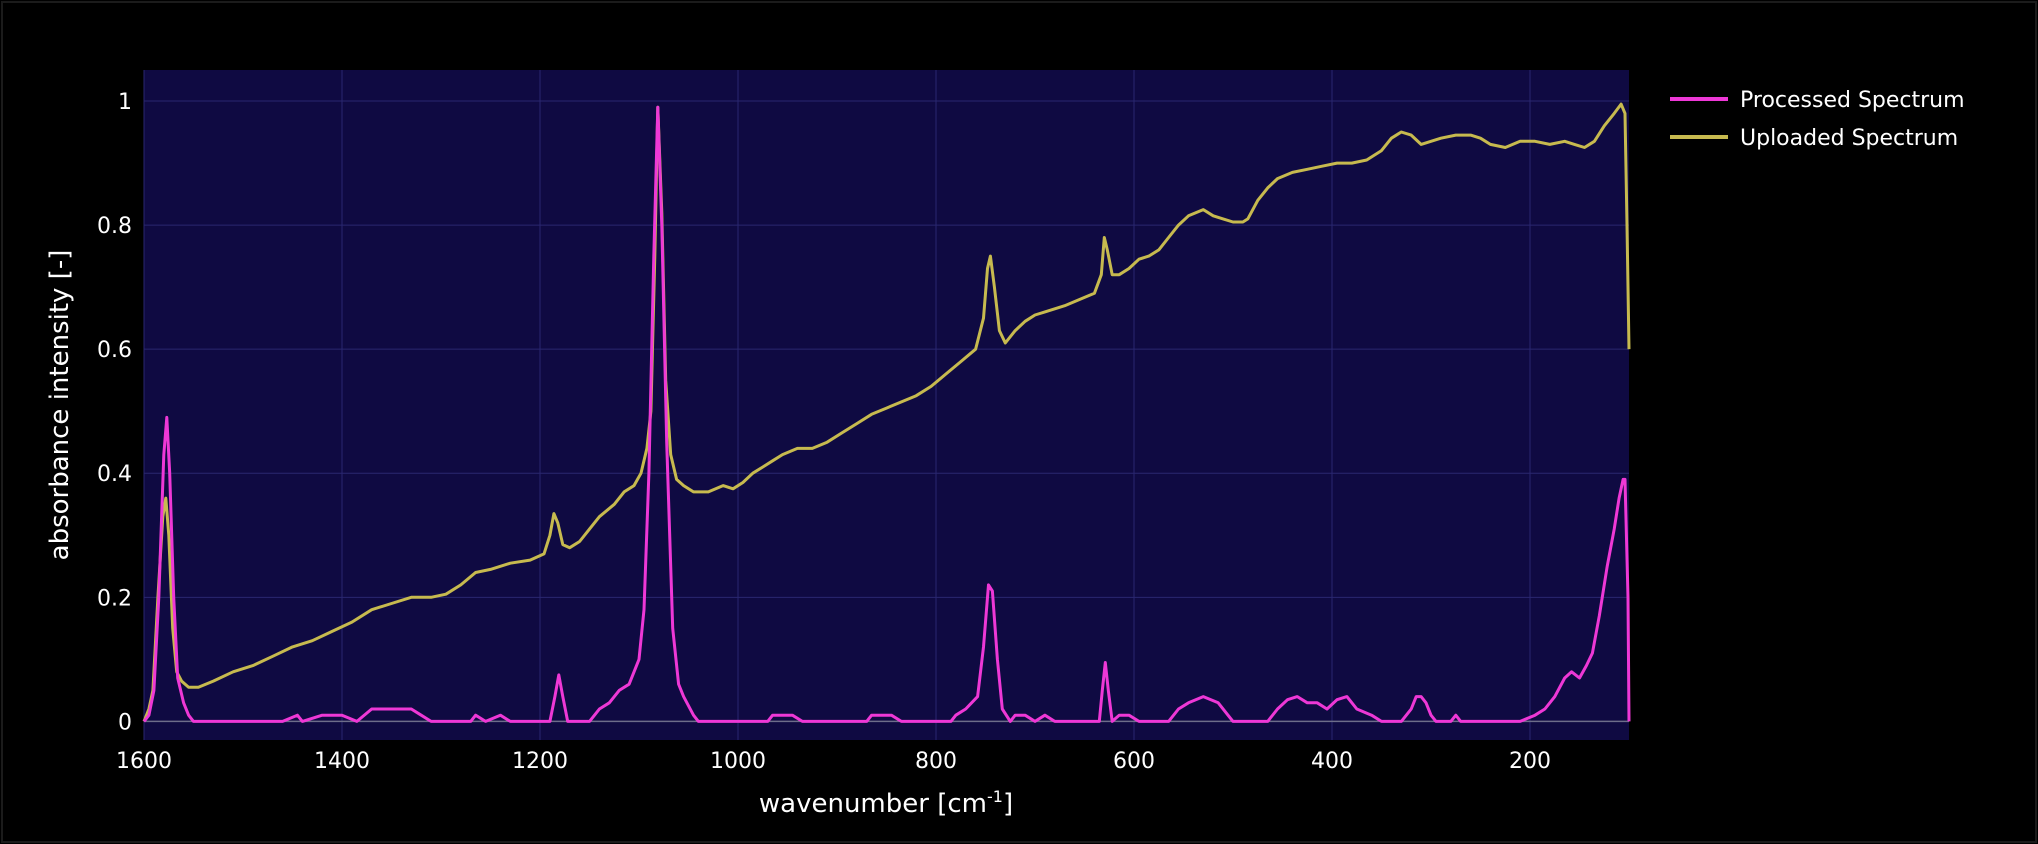  Describe the element at coordinates (60, 405) in the screenshot. I see `y-axis-title: absorbance intensity [-]` at that location.